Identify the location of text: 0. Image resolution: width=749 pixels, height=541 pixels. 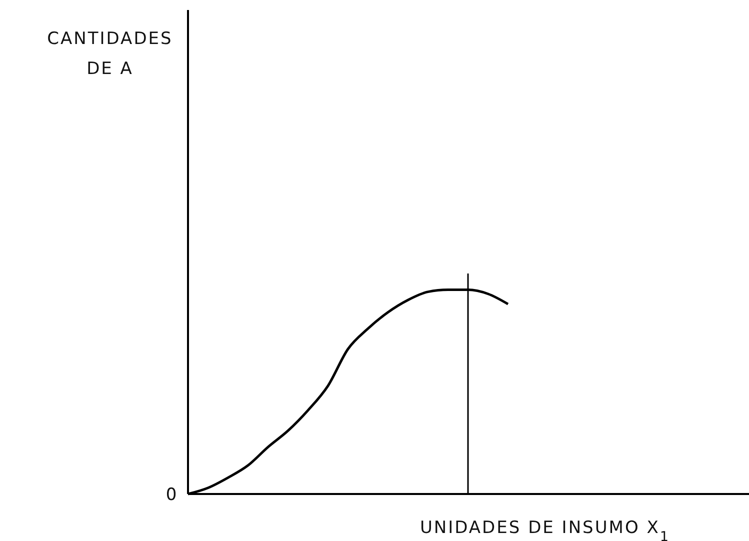
(172, 495).